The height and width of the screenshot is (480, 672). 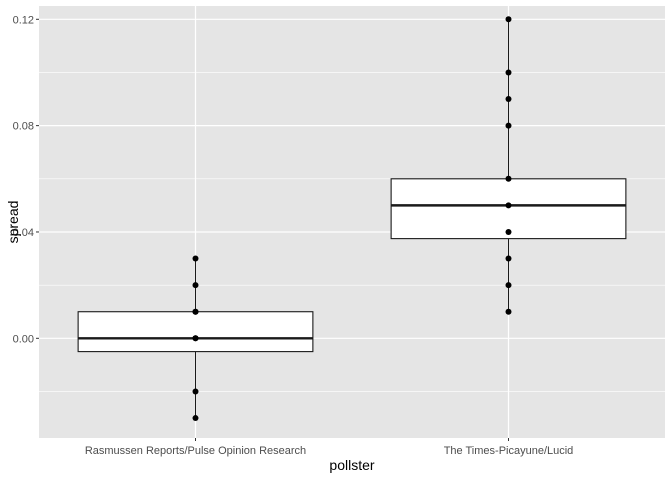 What do you see at coordinates (195, 332) in the screenshot?
I see `box` at bounding box center [195, 332].